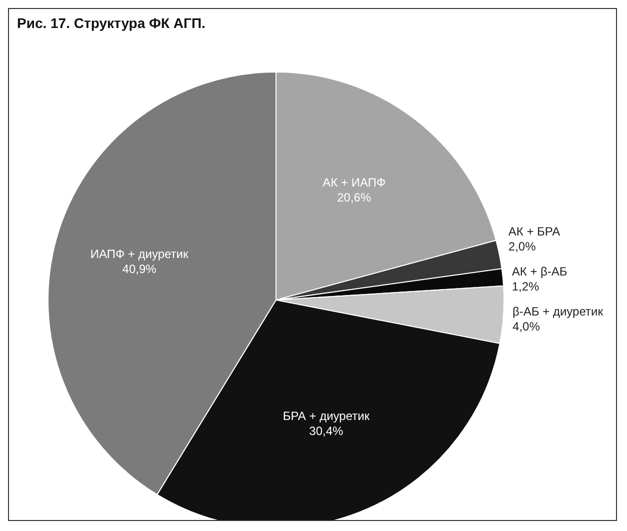  What do you see at coordinates (354, 182) in the screenshot?
I see `slice-label: АК + ИАПФ` at bounding box center [354, 182].